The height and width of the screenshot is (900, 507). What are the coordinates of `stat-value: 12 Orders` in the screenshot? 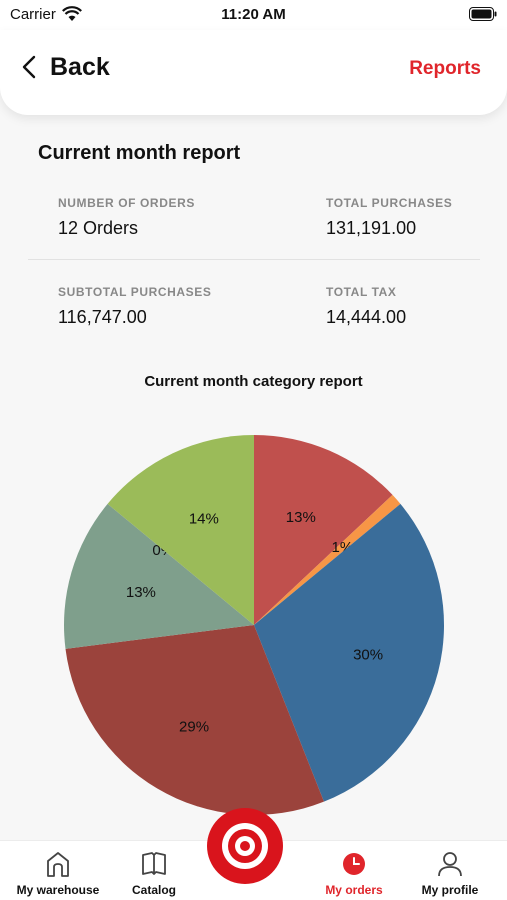 It's located at (98, 228).